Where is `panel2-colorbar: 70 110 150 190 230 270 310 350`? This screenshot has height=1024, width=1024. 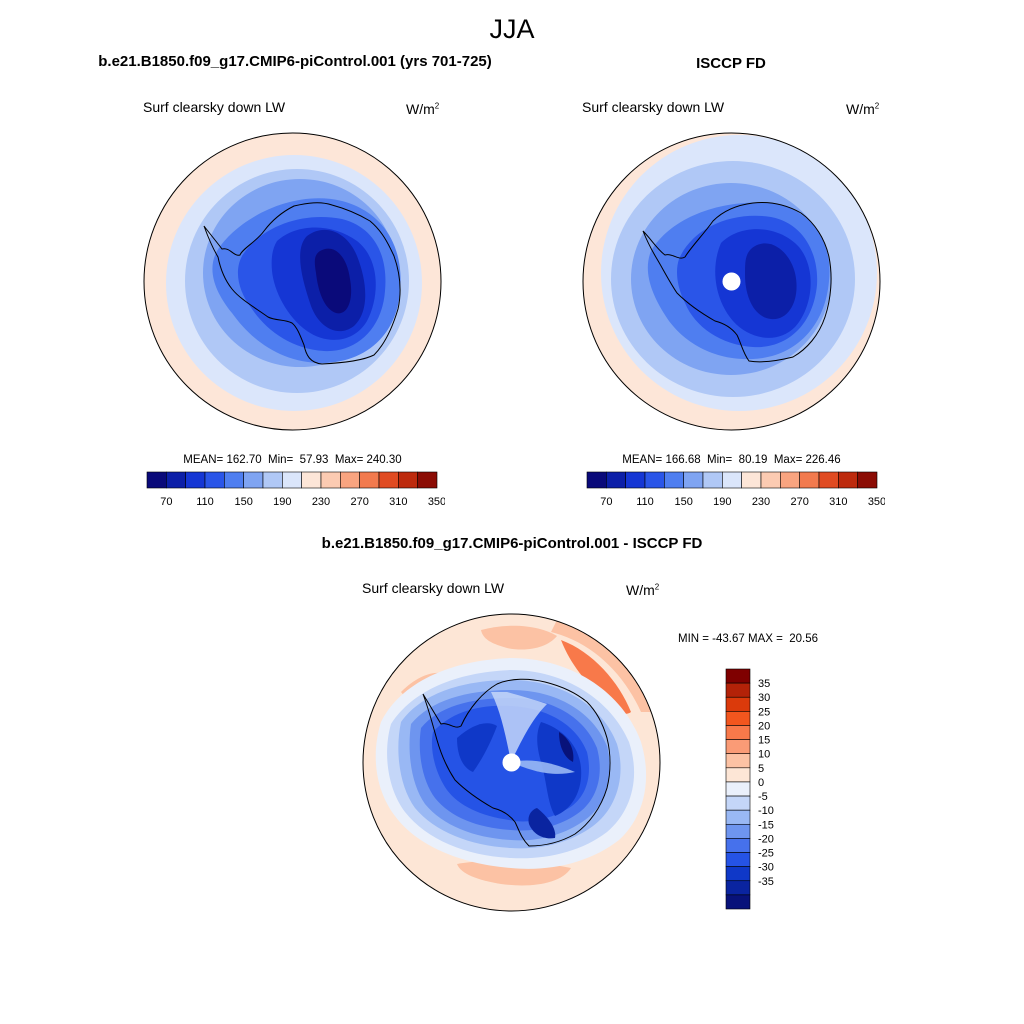
panel2-colorbar: 70 110 150 190 230 270 310 350 is located at coordinates (735, 489).